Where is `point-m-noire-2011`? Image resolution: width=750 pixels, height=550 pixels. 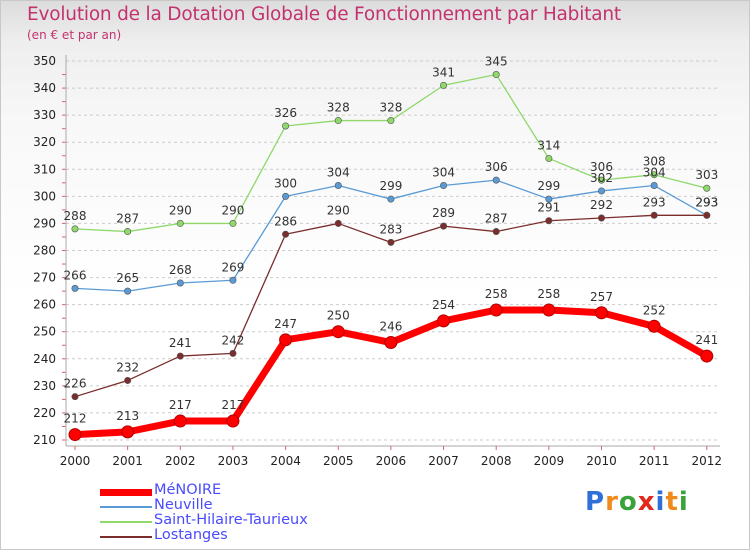
point-m-noire-2011 is located at coordinates (654, 326).